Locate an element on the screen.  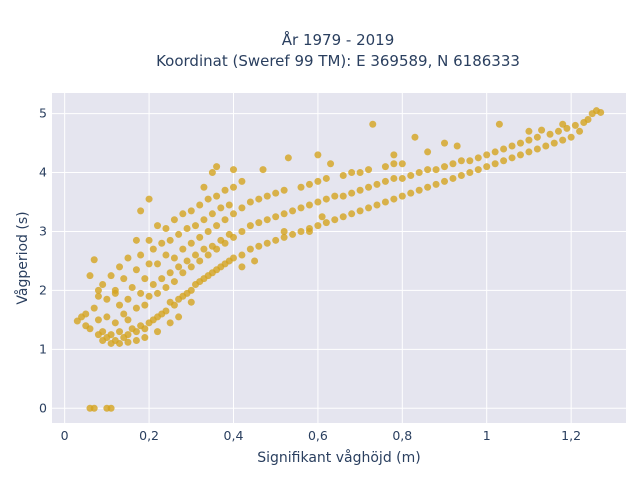
x-tick-label: 1 is located at coordinates (487, 435).